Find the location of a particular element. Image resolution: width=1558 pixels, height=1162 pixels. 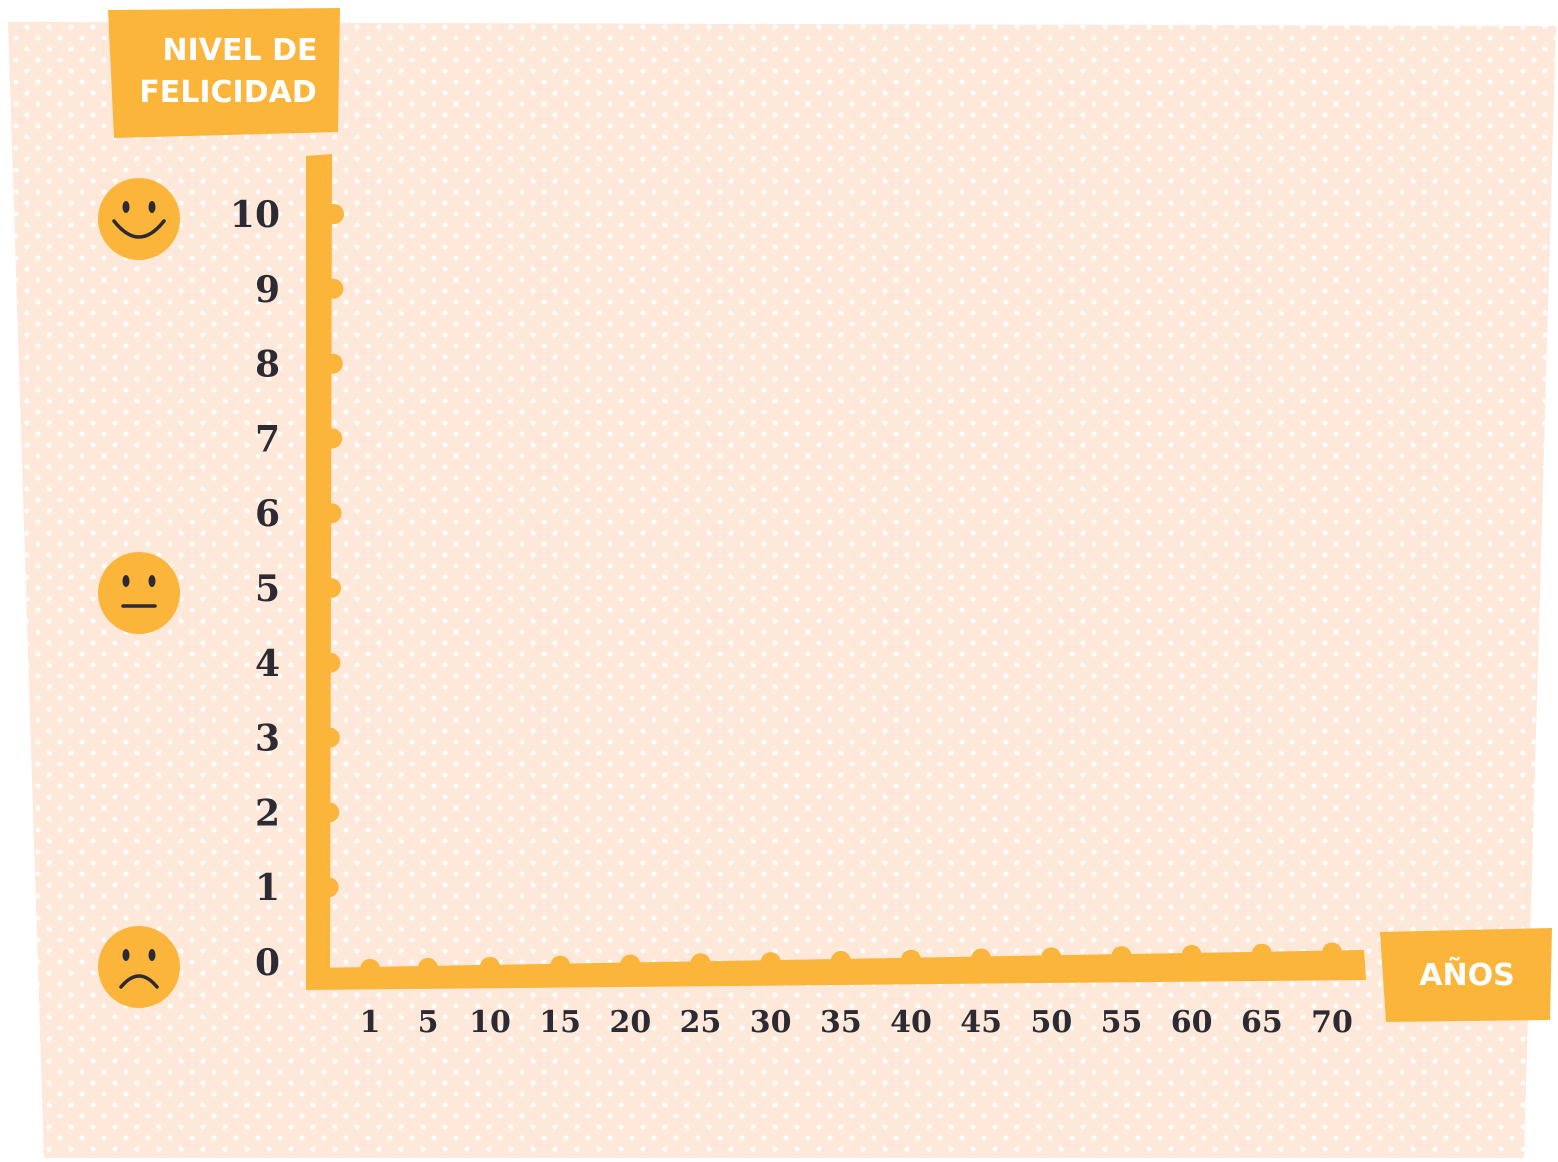

y-tick-label: 0 is located at coordinates (267, 963).